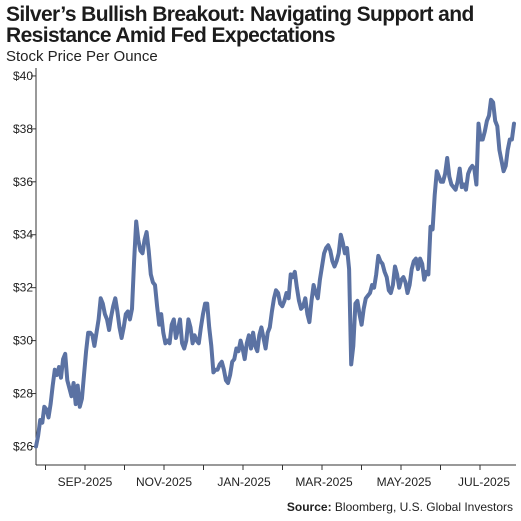 This screenshot has height=521, width=521. Describe the element at coordinates (404, 482) in the screenshot. I see `x-tick-label: MAY-2025` at that location.